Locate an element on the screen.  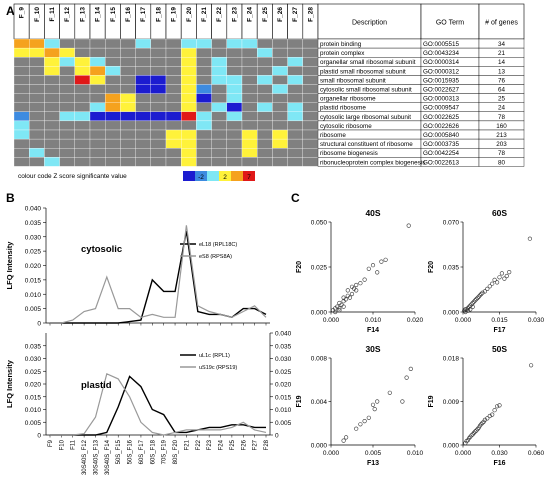
y2-tick-label: 0.010 is located at coordinates (283, 410).